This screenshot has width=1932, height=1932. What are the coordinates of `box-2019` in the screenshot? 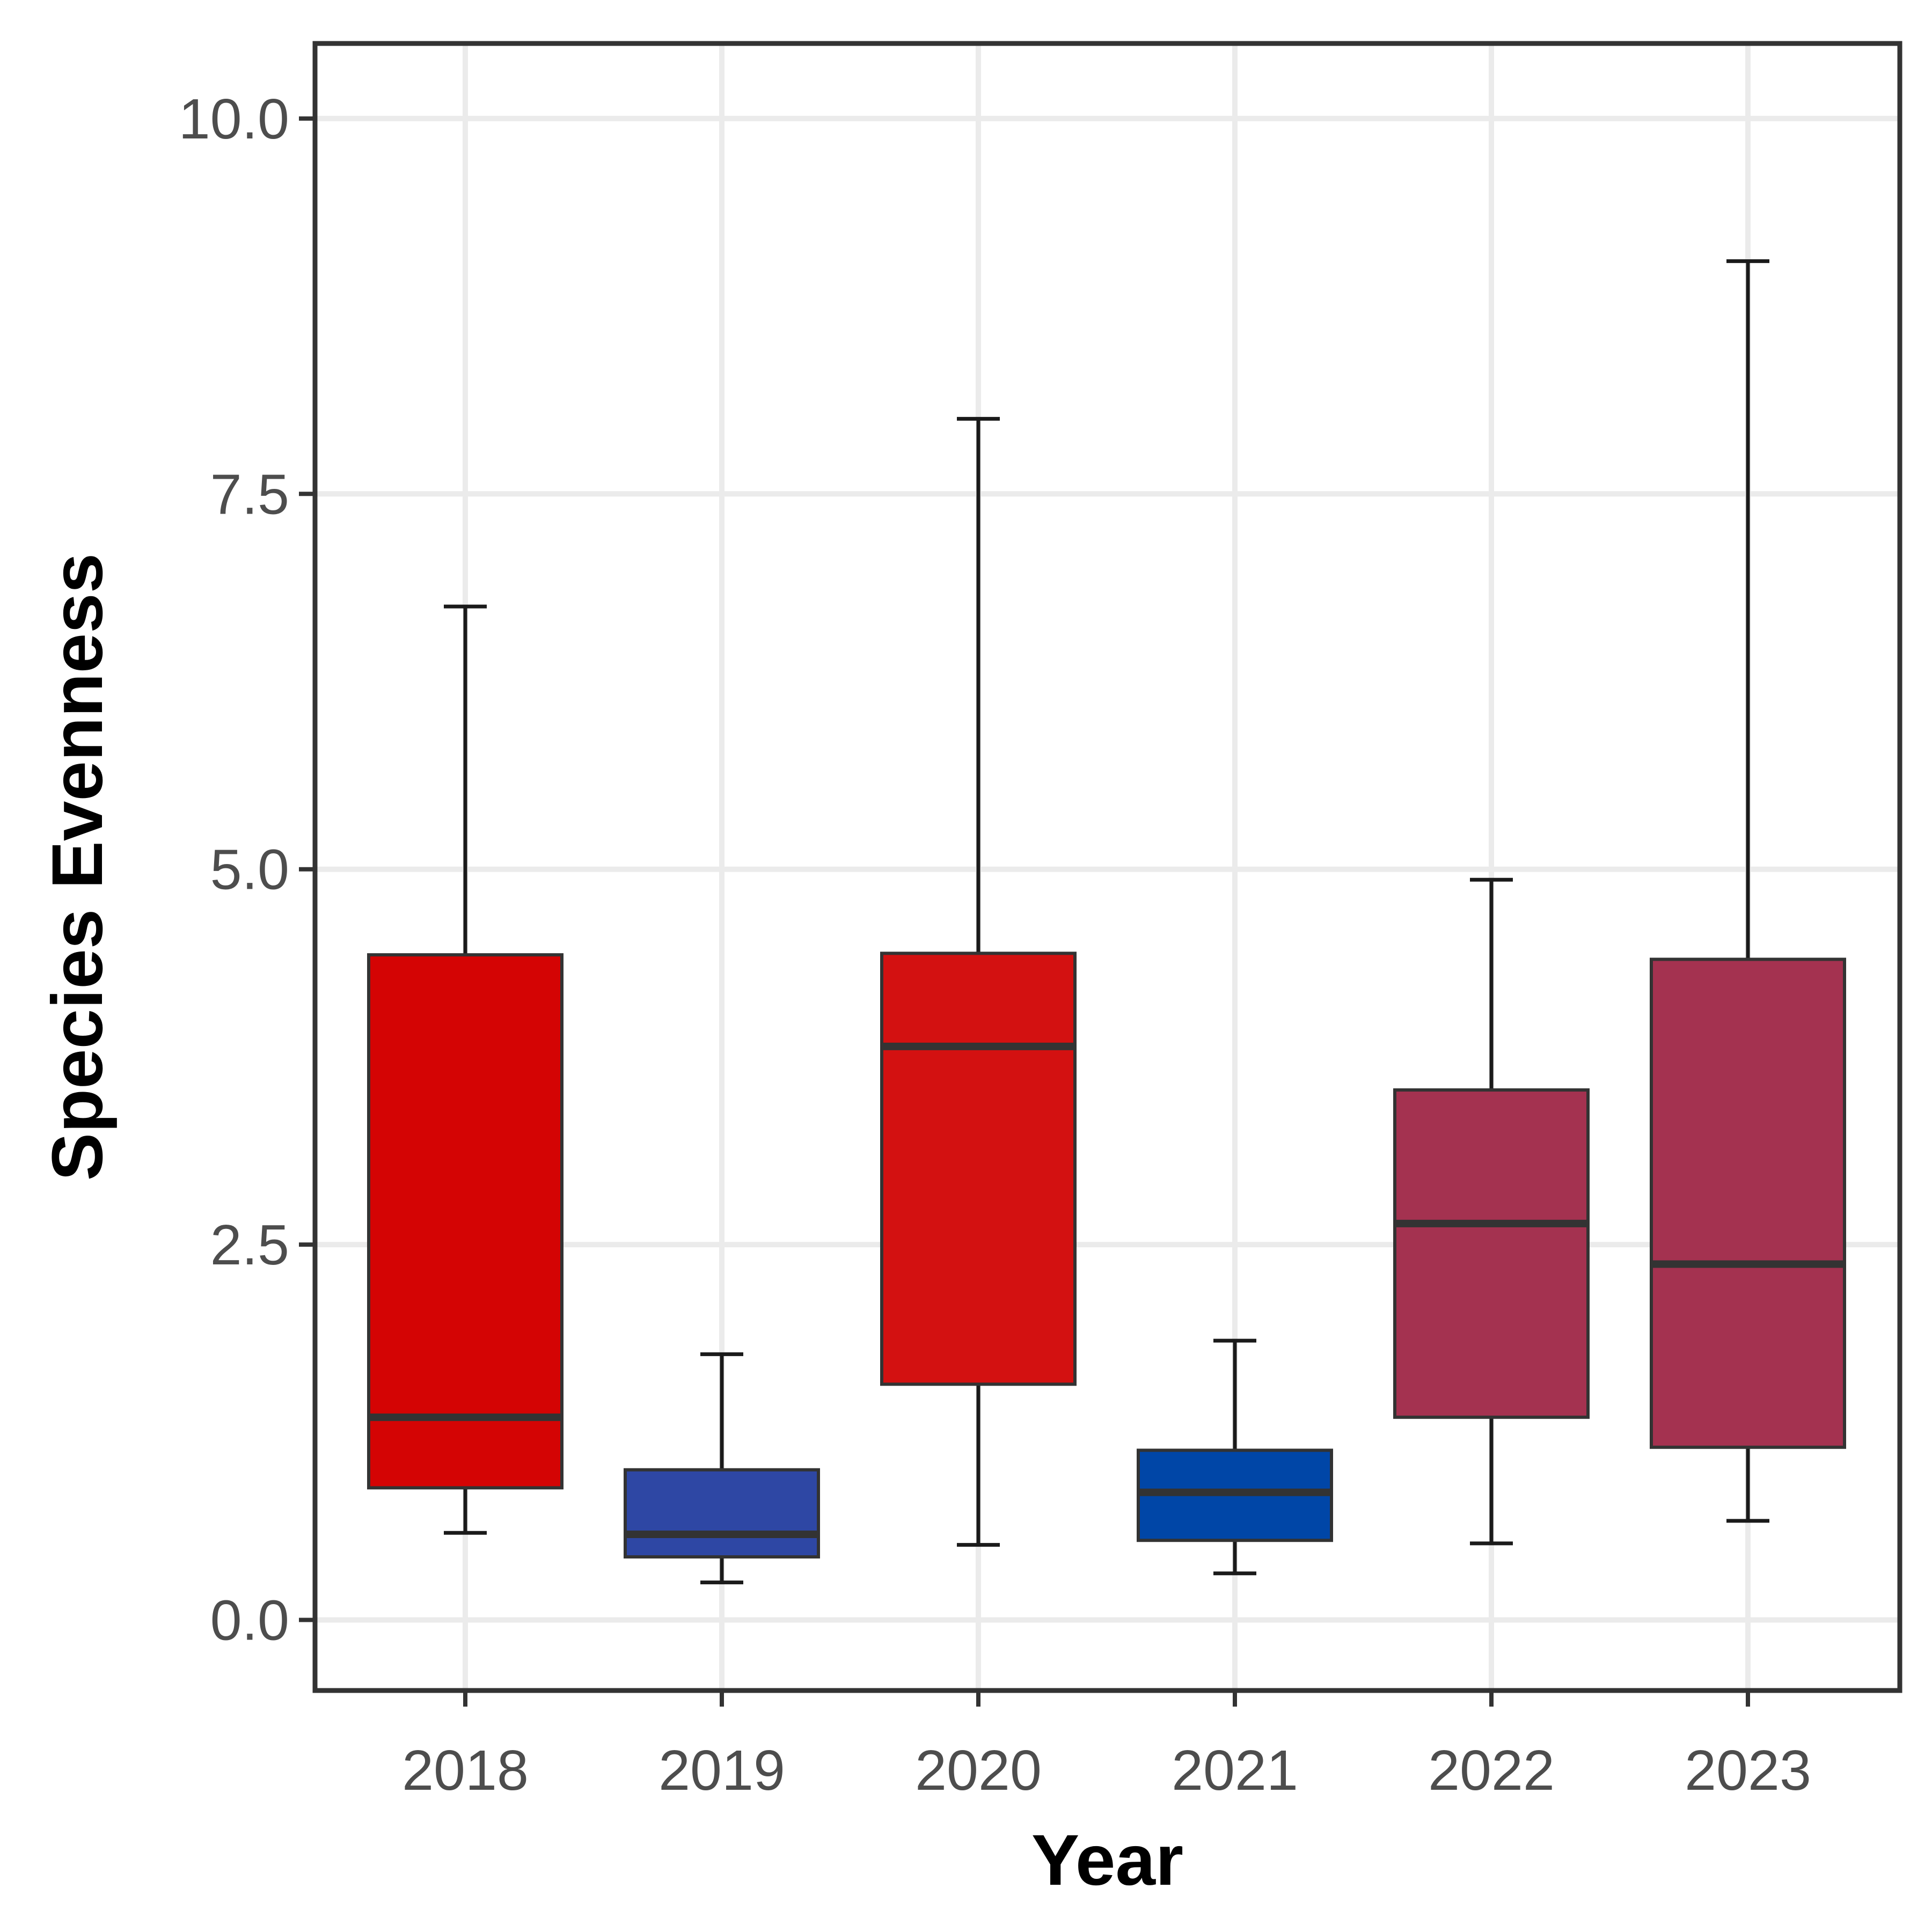 It's located at (722, 1468).